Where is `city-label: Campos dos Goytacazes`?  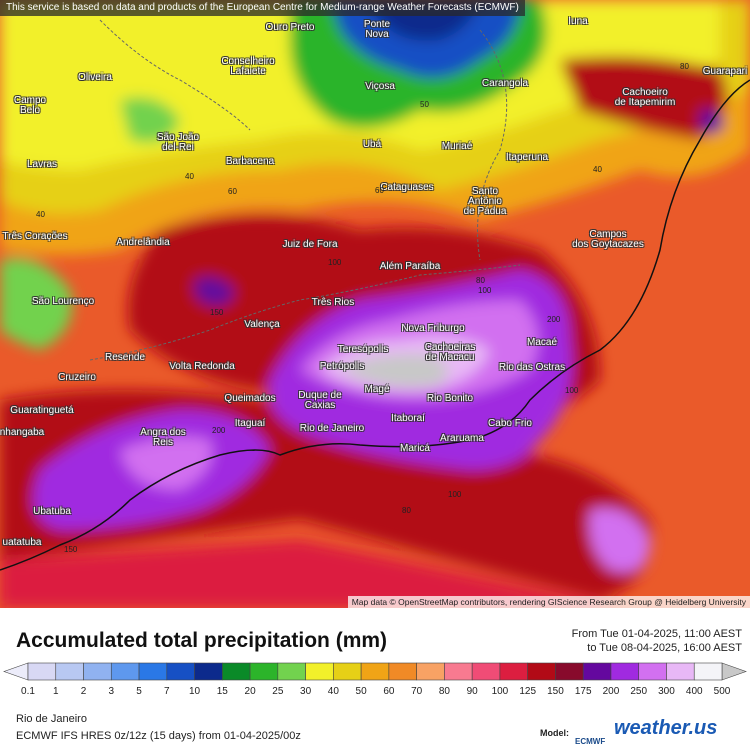 city-label: Campos dos Goytacazes is located at coordinates (608, 239).